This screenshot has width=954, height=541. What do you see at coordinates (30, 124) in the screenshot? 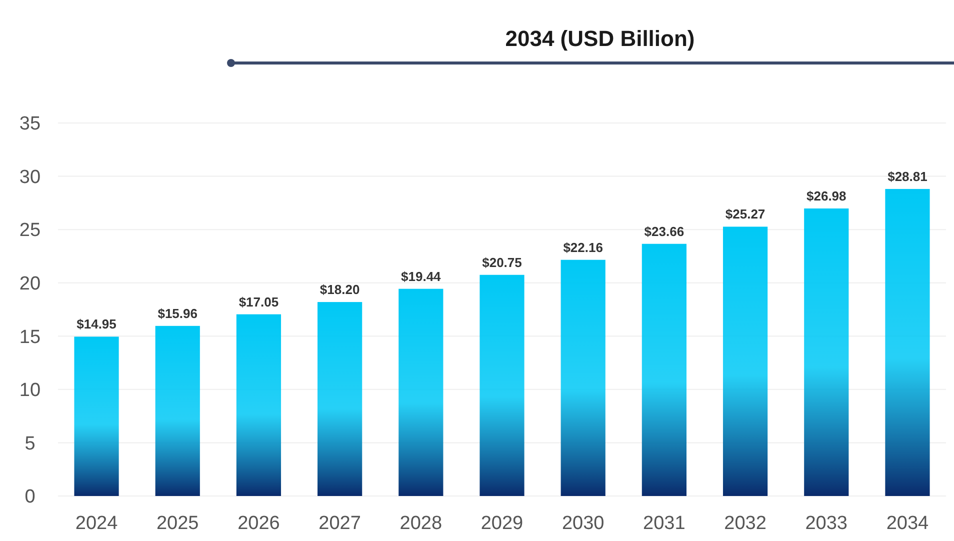
I see `y-tick-label: 35` at bounding box center [30, 124].